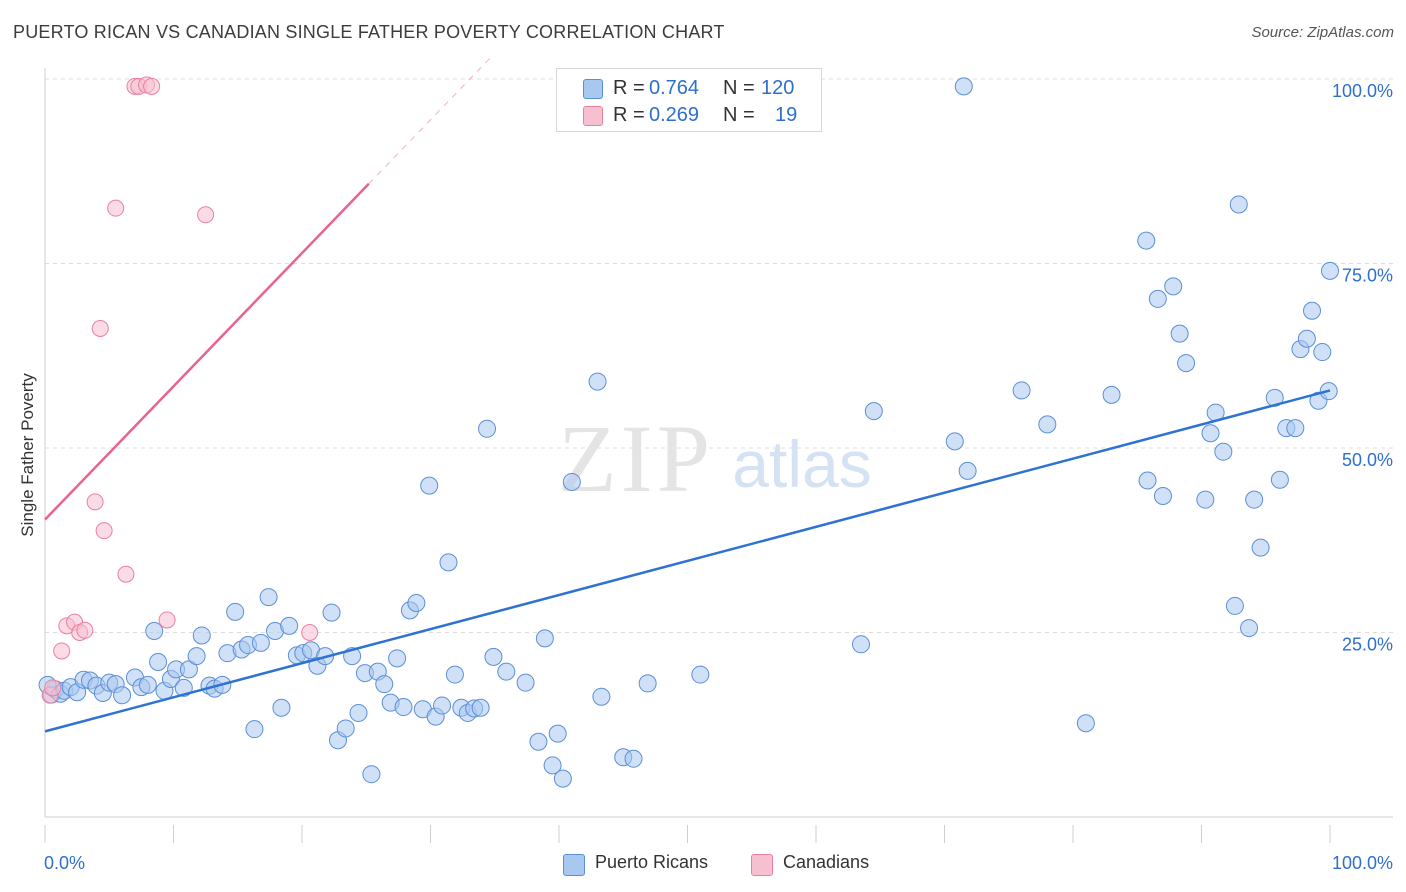 The width and height of the screenshot is (1406, 892). Describe the element at coordinates (636, 458) in the screenshot. I see `watermark-zip: ZIP` at that location.